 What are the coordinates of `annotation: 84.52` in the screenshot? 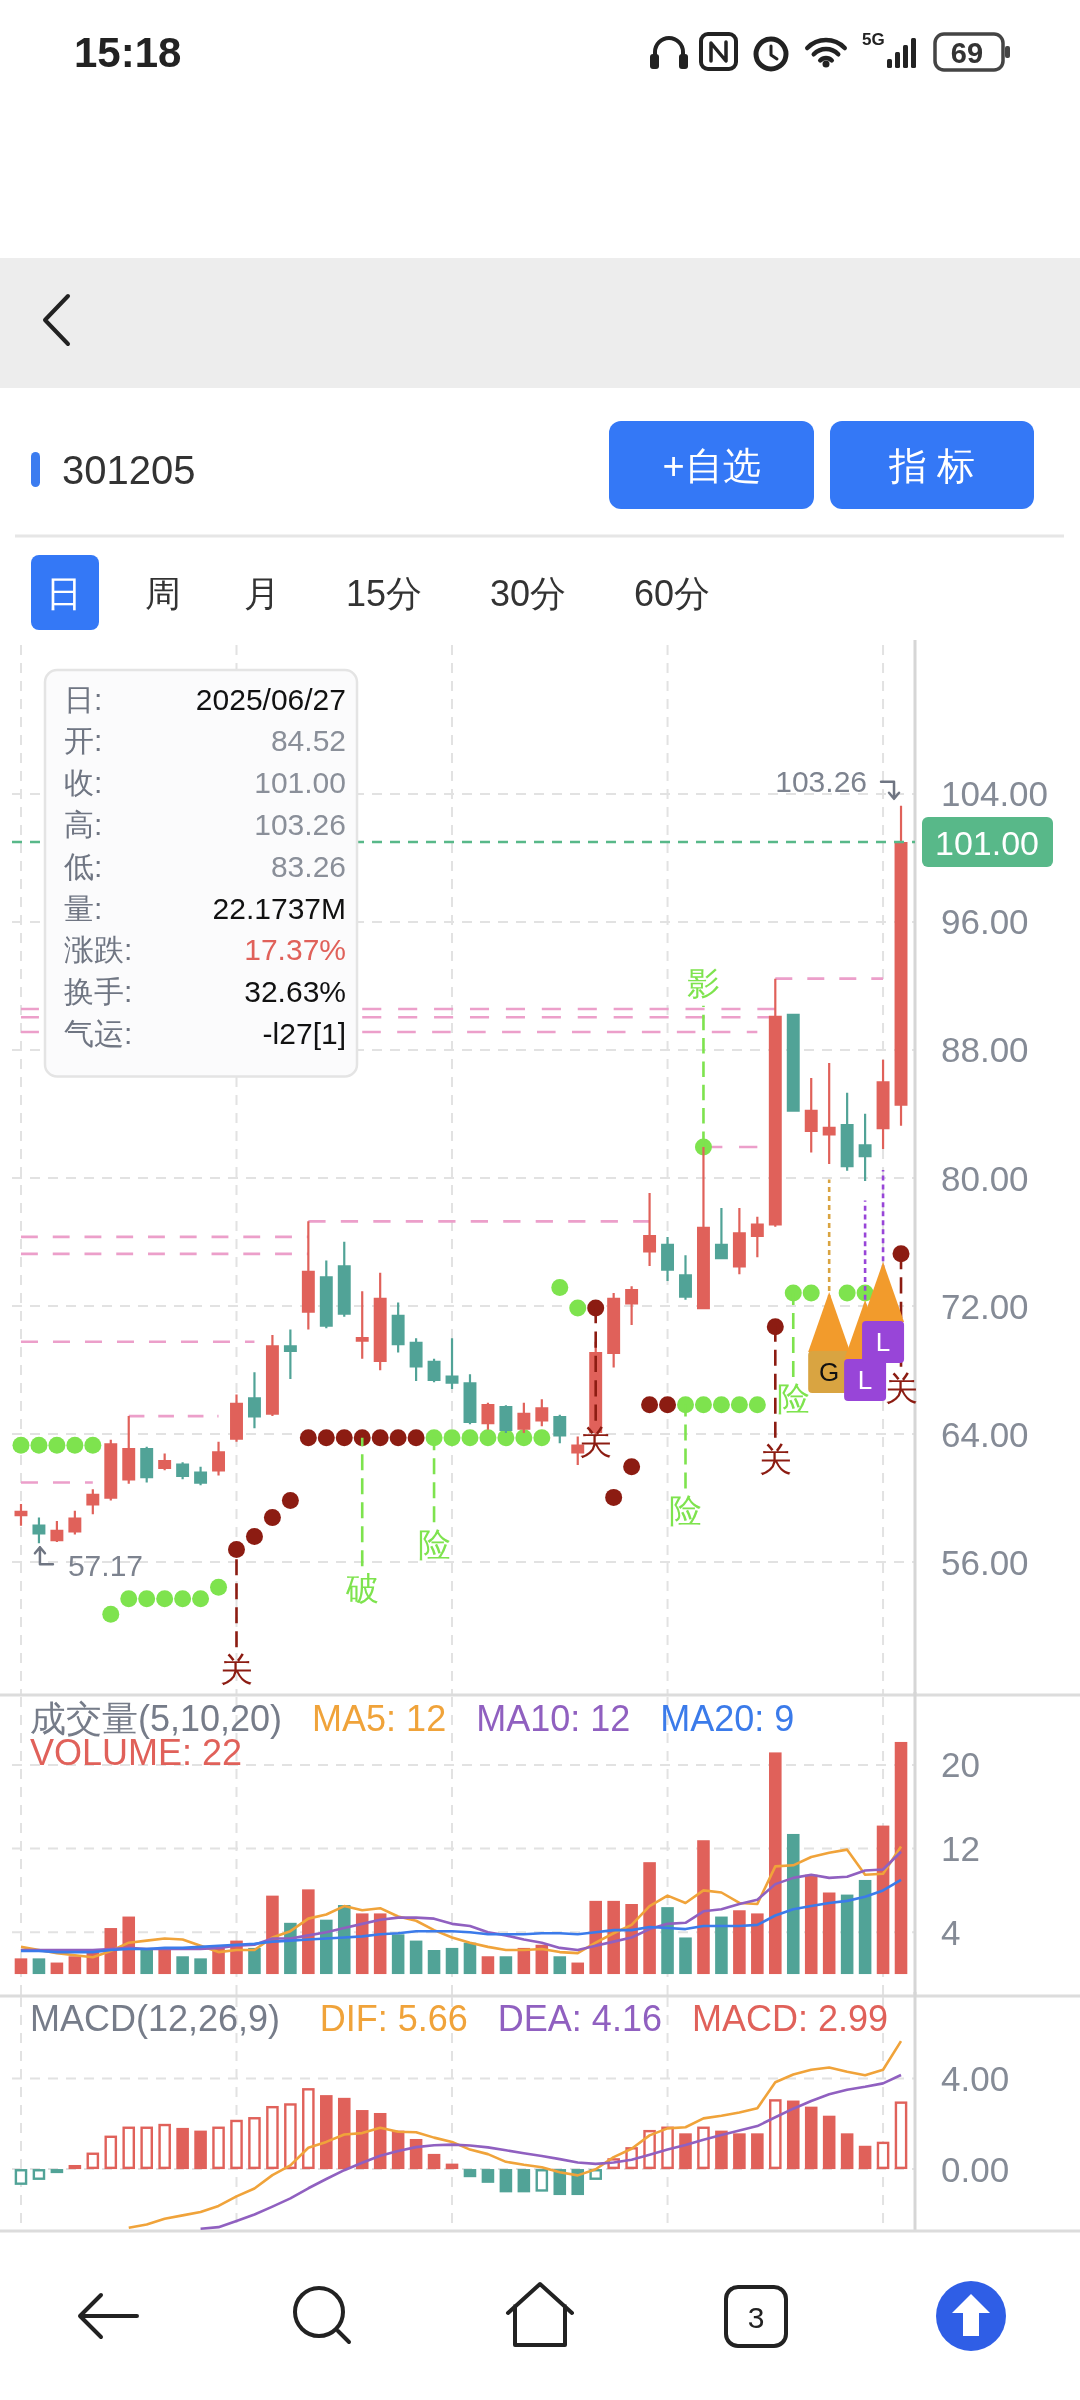 It's located at (308, 741).